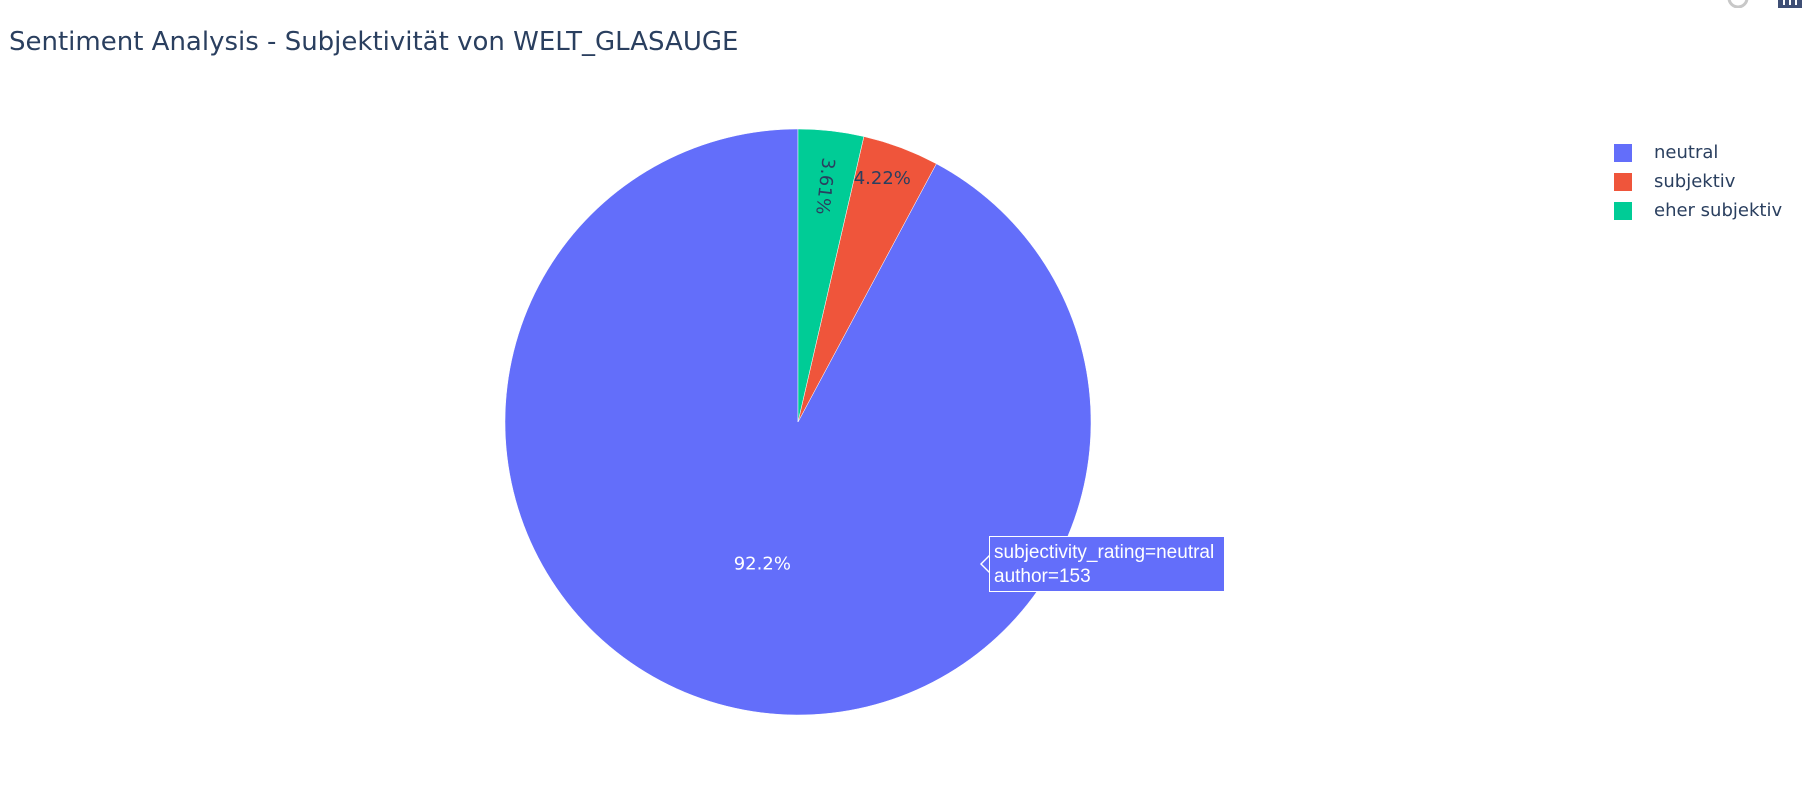  I want to click on legend-item-subjektiv: subjektiv, so click(1698, 181).